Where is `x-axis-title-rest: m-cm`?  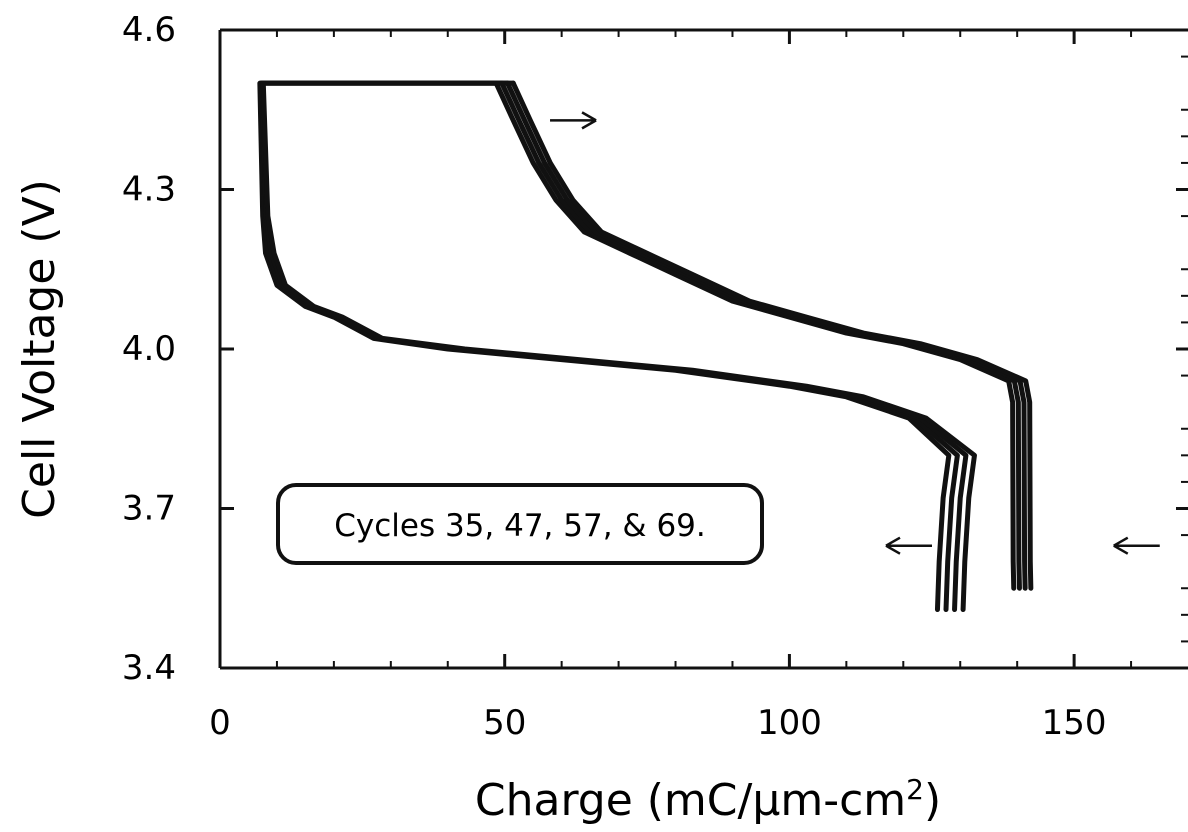
x-axis-title-rest: m-cm is located at coordinates (843, 800).